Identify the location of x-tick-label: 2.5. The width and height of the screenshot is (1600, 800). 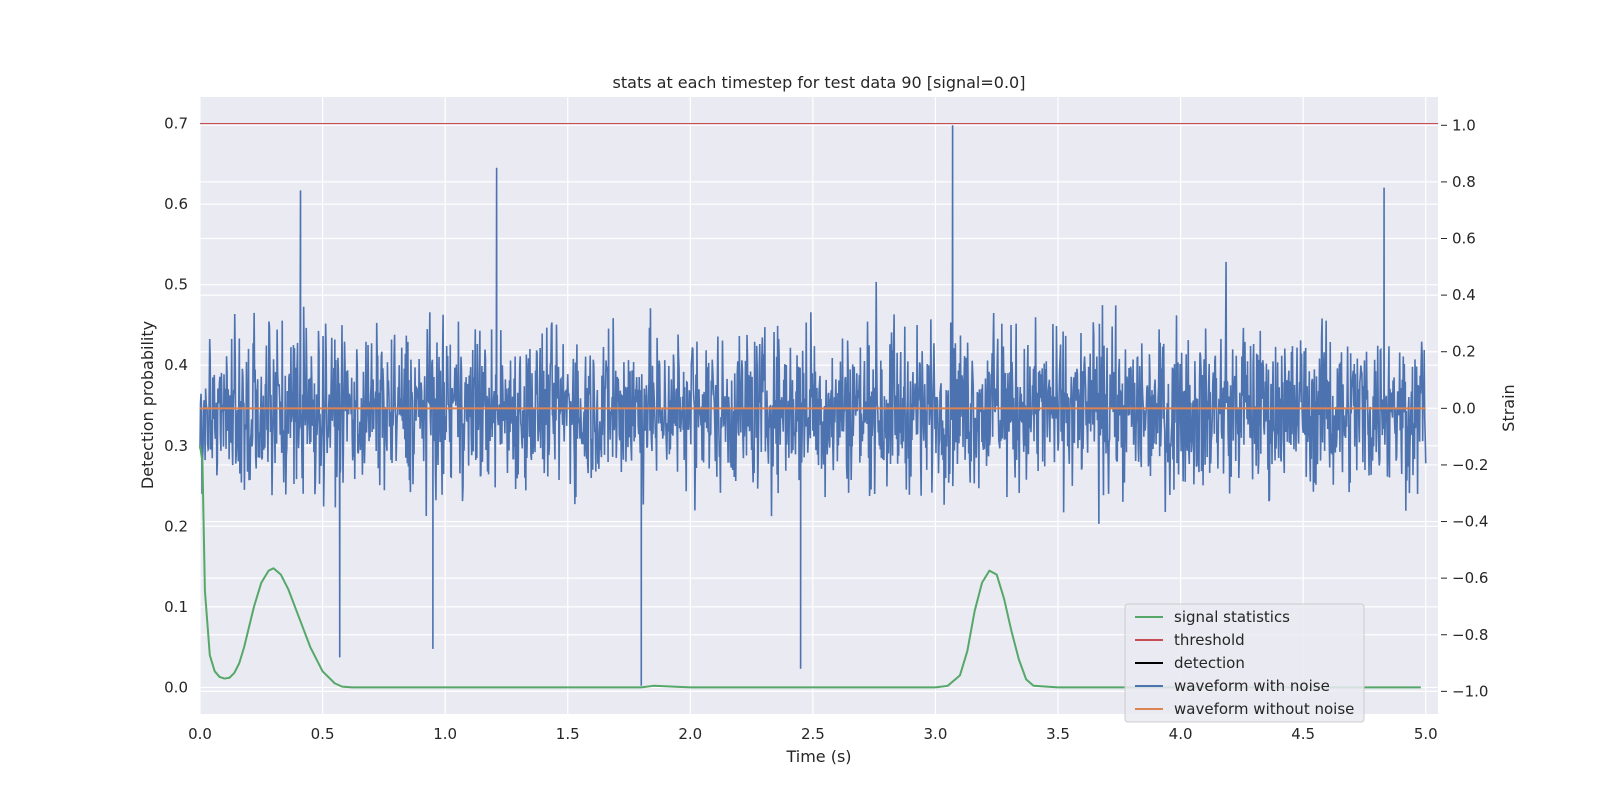
(813, 734).